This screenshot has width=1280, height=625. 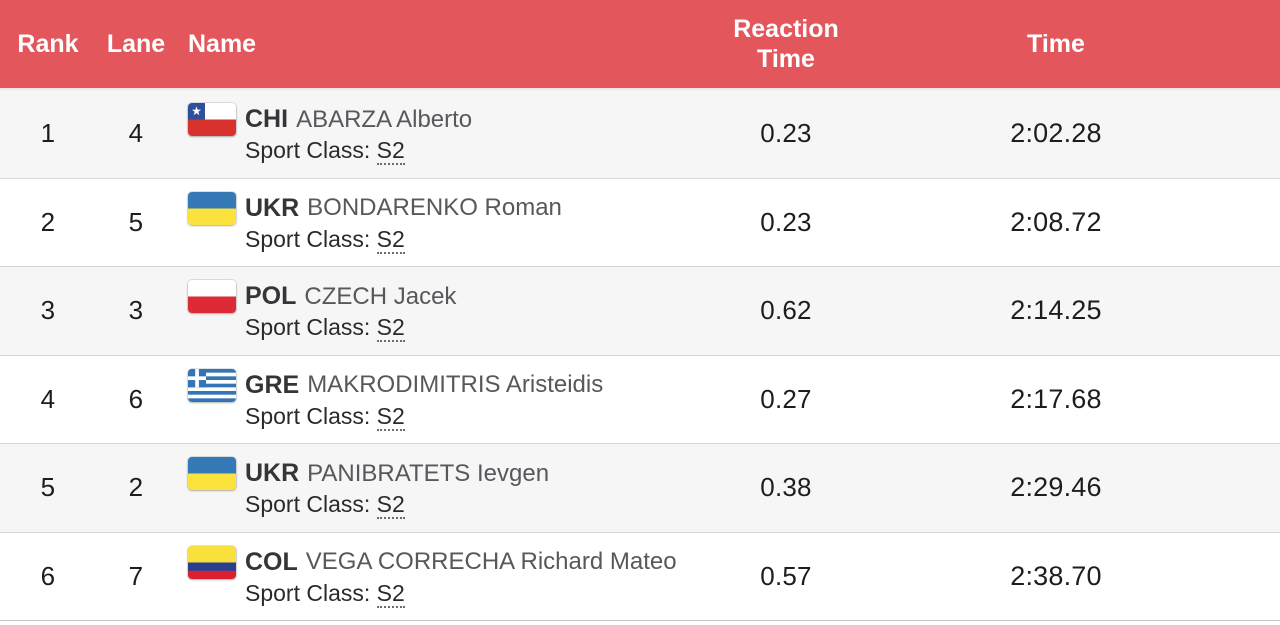 I want to click on country-code: CHI, so click(x=267, y=119).